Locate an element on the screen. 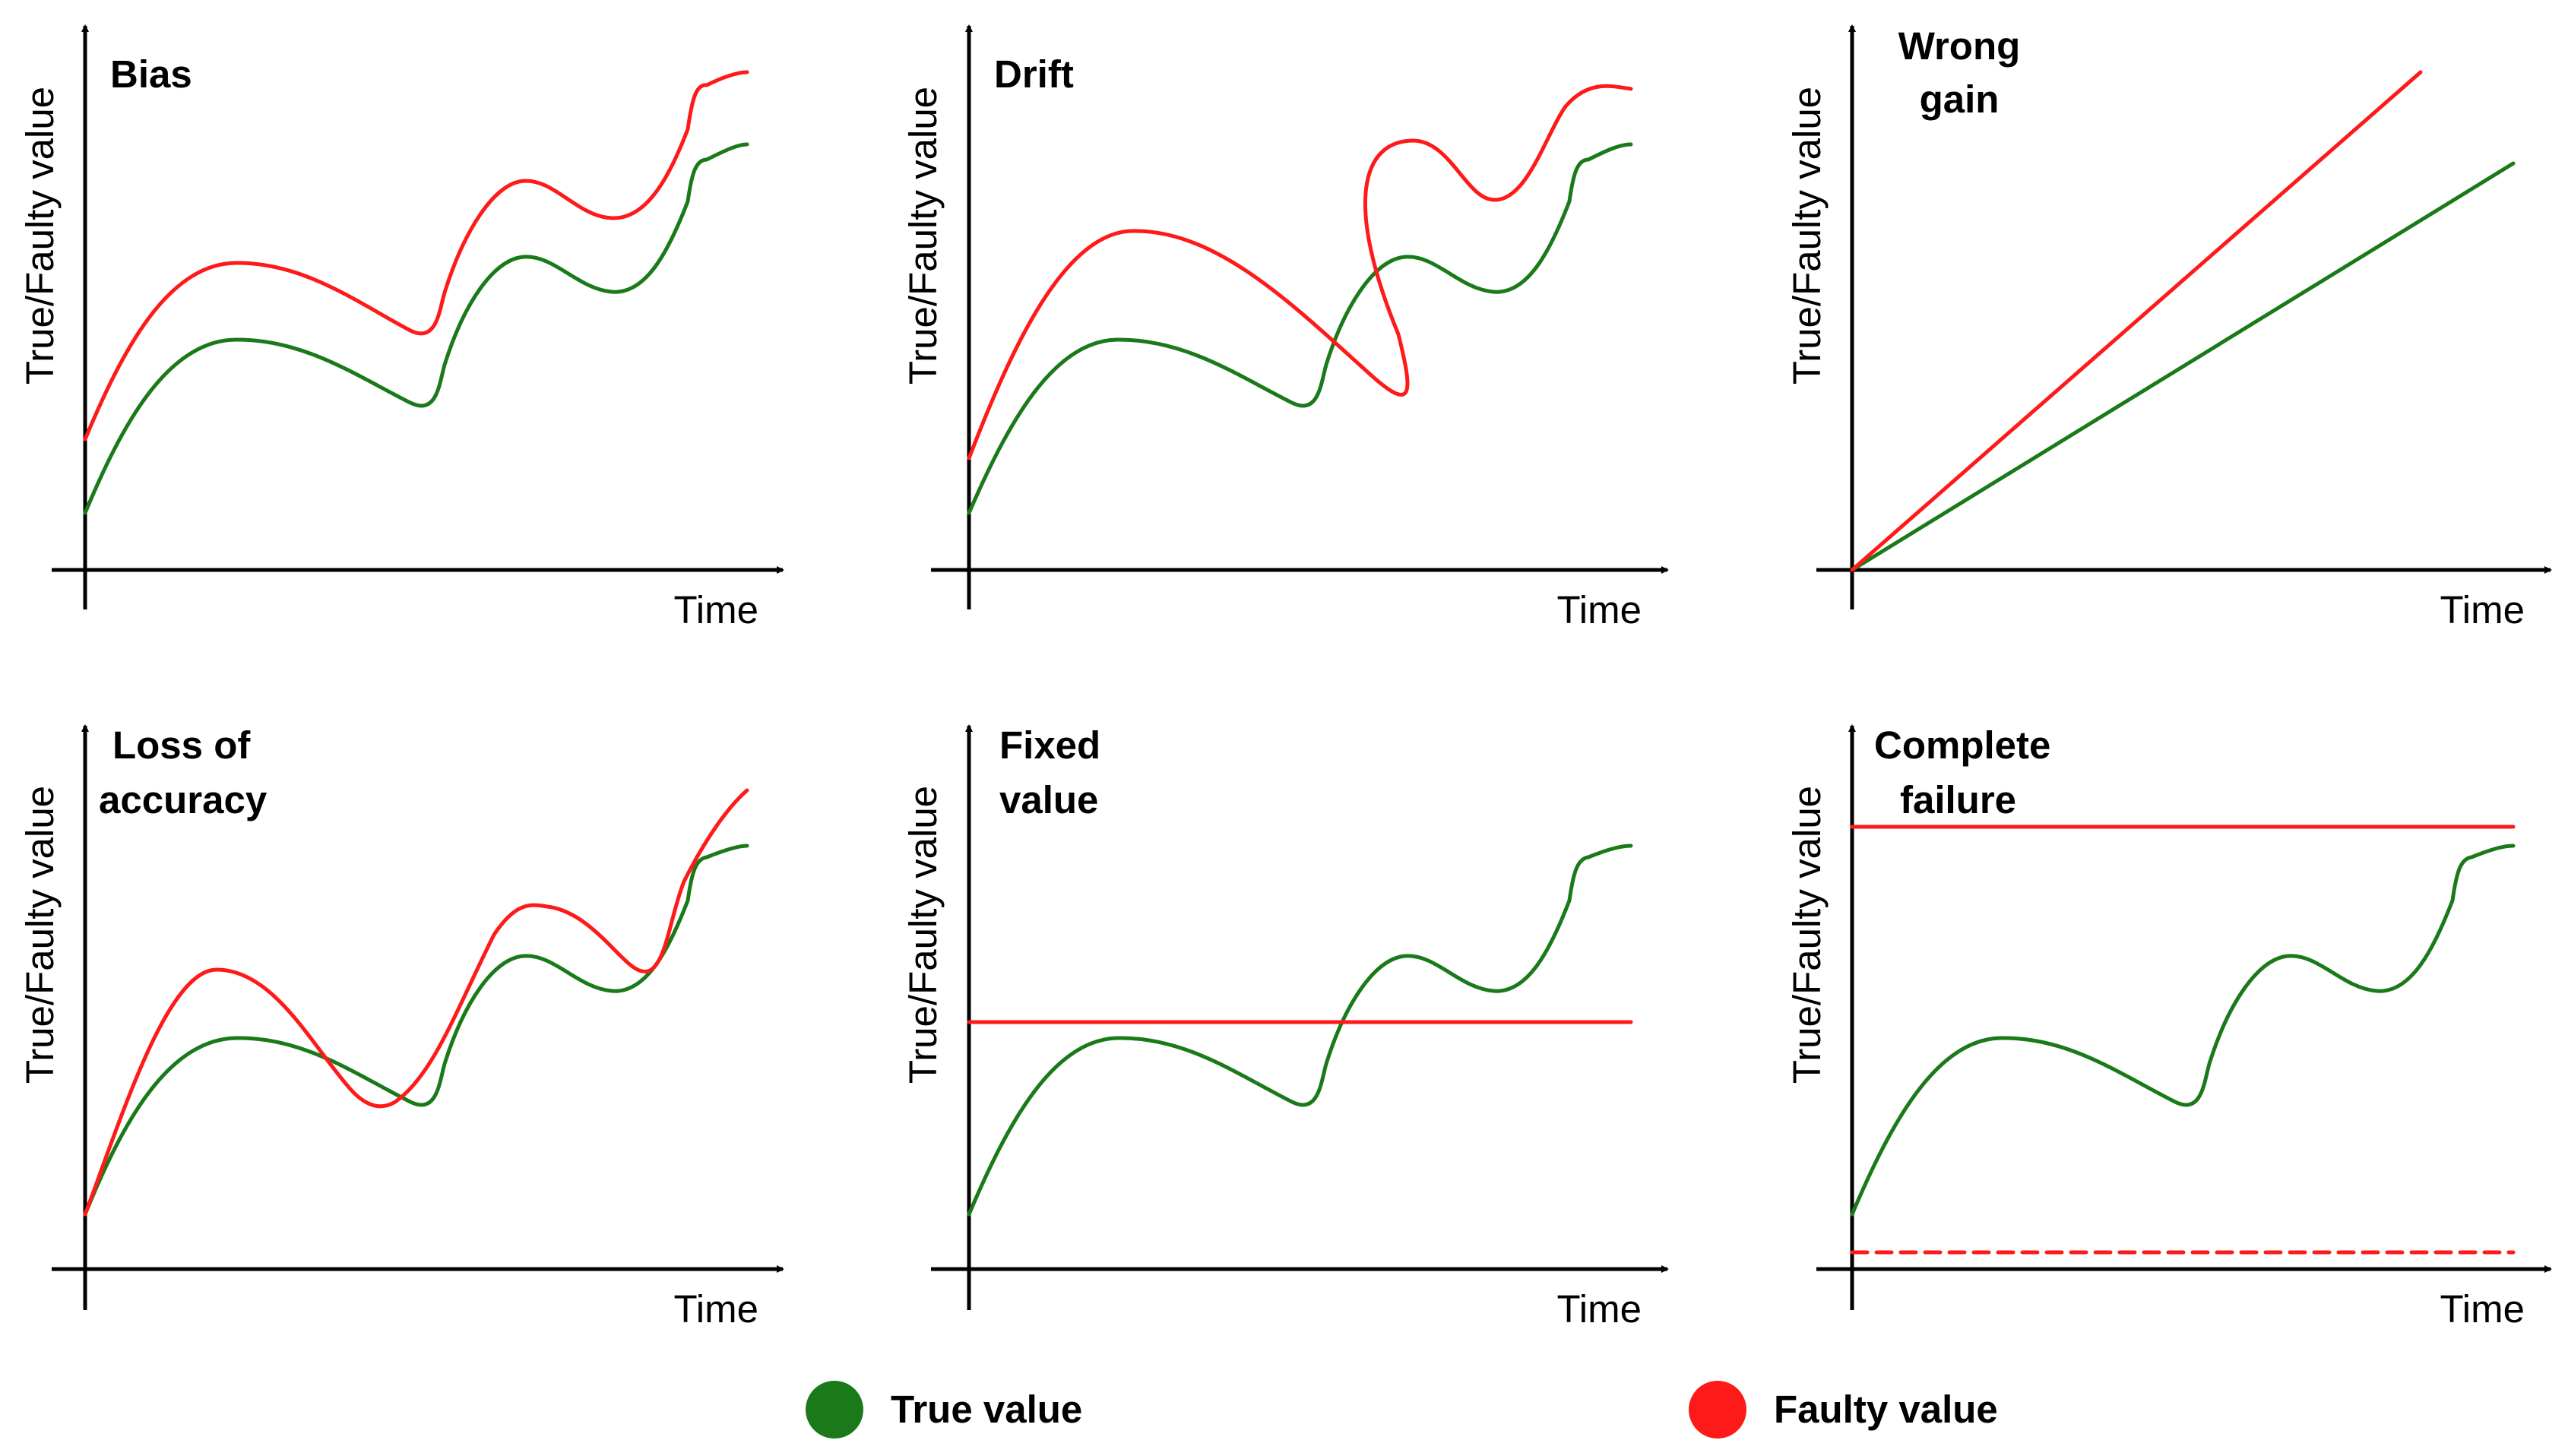 The height and width of the screenshot is (1456, 2568). panel-wrong-gain: True/Faulty value Time Wrong gain is located at coordinates (2169, 327).